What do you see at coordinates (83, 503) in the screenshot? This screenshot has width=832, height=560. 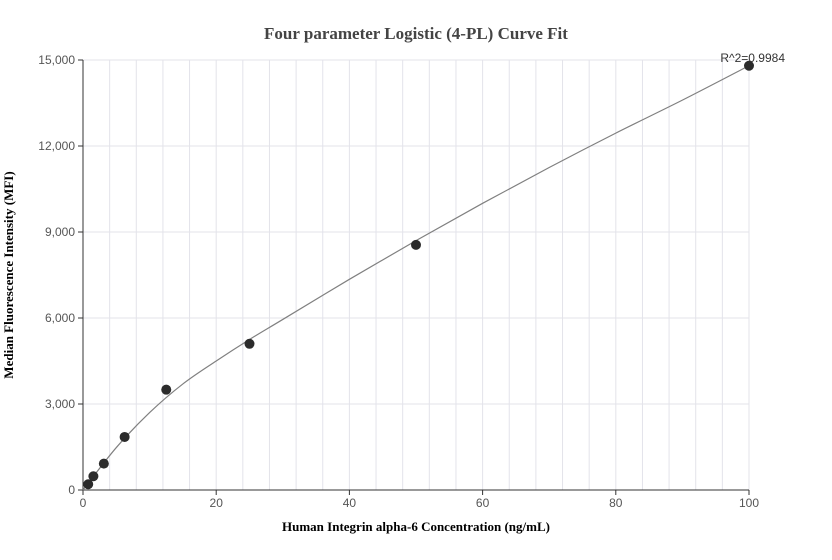 I see `x-tick-label: 0` at bounding box center [83, 503].